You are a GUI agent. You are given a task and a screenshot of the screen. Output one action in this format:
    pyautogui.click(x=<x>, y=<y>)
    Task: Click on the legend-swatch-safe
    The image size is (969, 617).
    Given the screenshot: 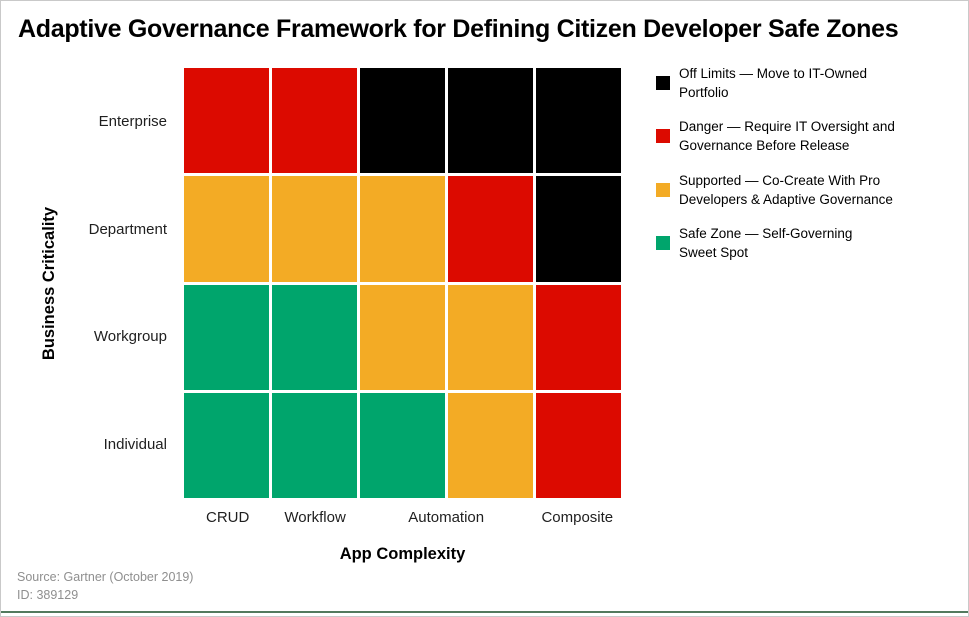 What is the action you would take?
    pyautogui.click(x=663, y=243)
    